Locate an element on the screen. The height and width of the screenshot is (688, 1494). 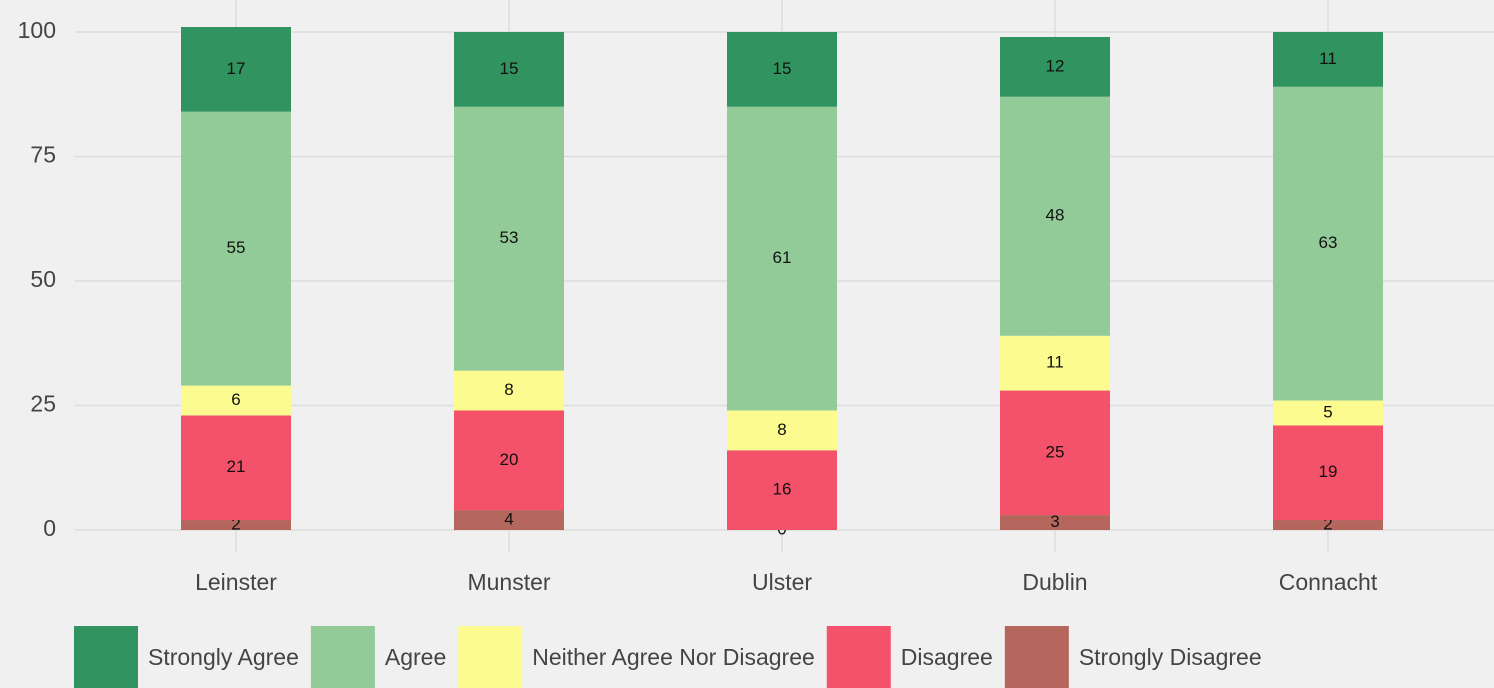
data-label: 5 is located at coordinates (1327, 411).